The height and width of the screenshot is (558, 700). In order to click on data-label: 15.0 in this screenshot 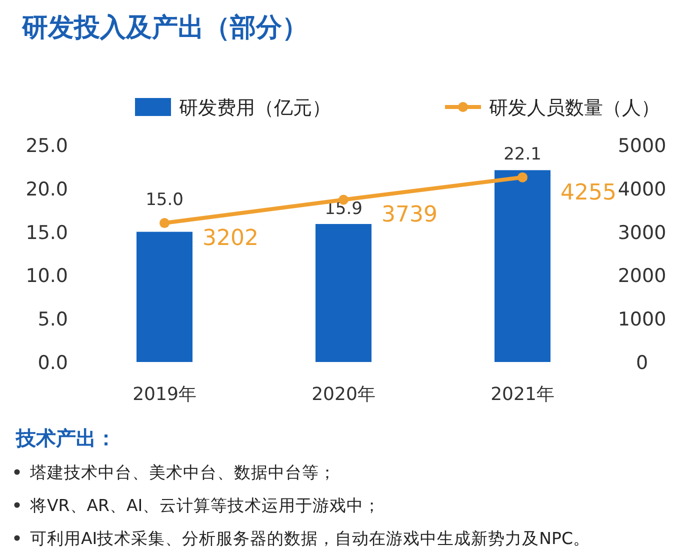, I will do `click(165, 200)`.